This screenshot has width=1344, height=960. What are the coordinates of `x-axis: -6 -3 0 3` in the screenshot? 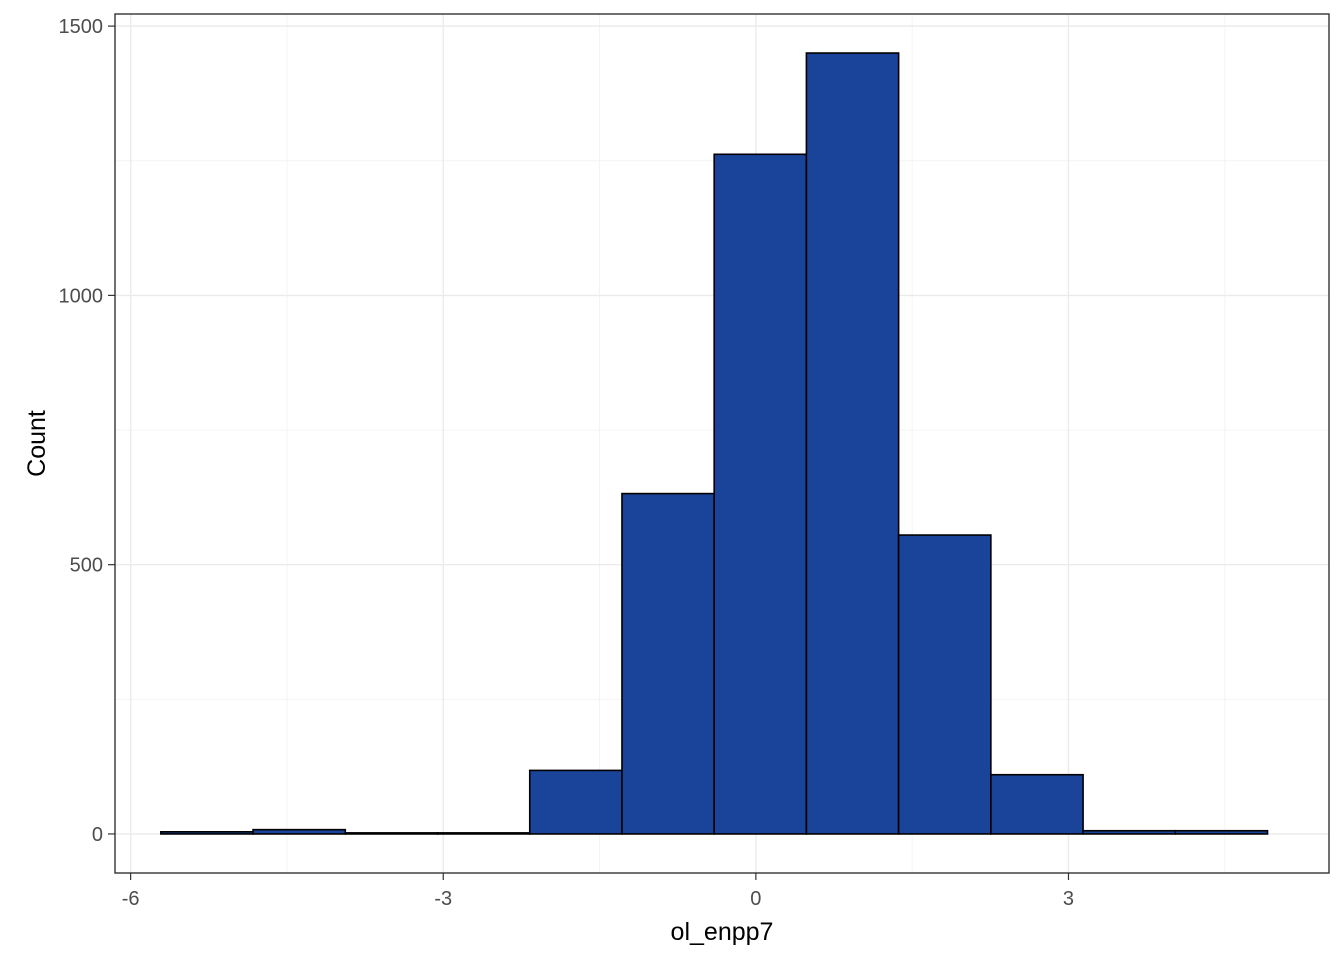 It's located at (598, 891).